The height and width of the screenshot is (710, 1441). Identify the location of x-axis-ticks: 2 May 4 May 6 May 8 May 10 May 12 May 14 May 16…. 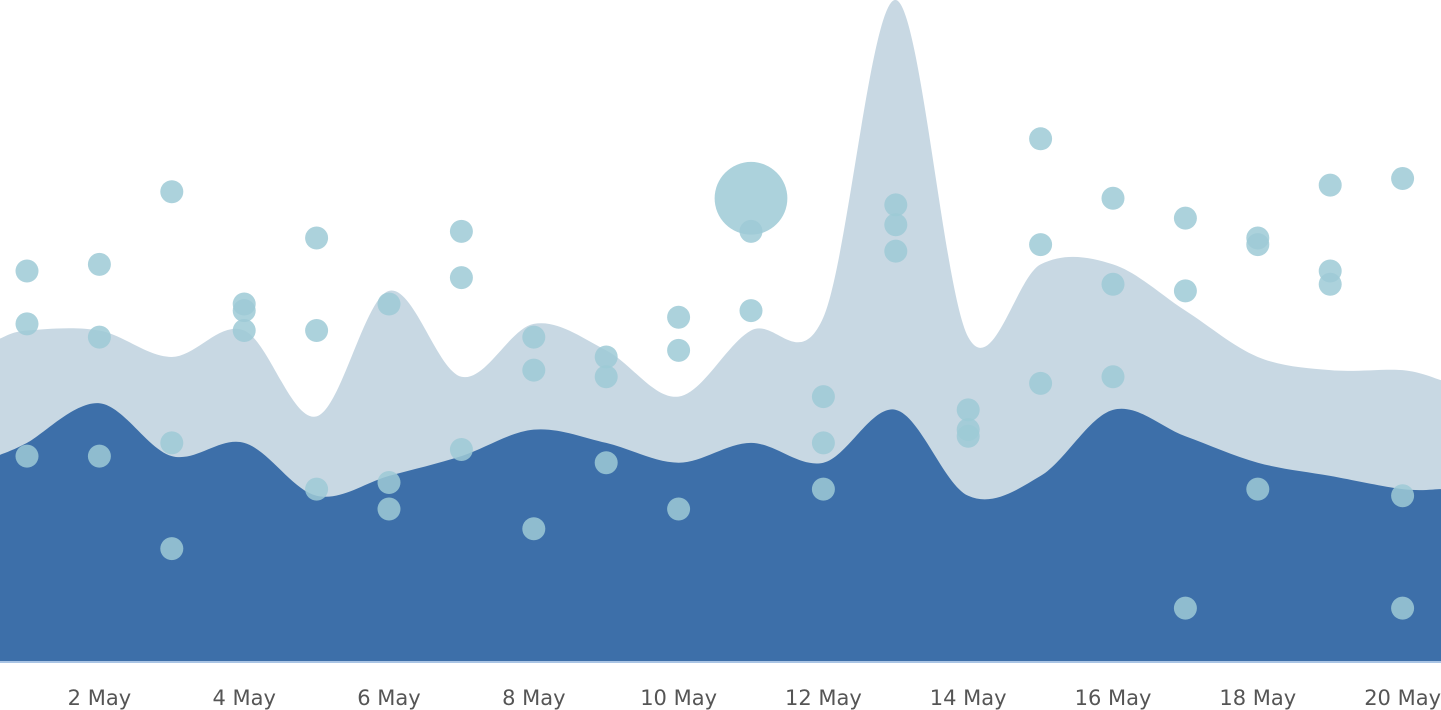
(754, 698).